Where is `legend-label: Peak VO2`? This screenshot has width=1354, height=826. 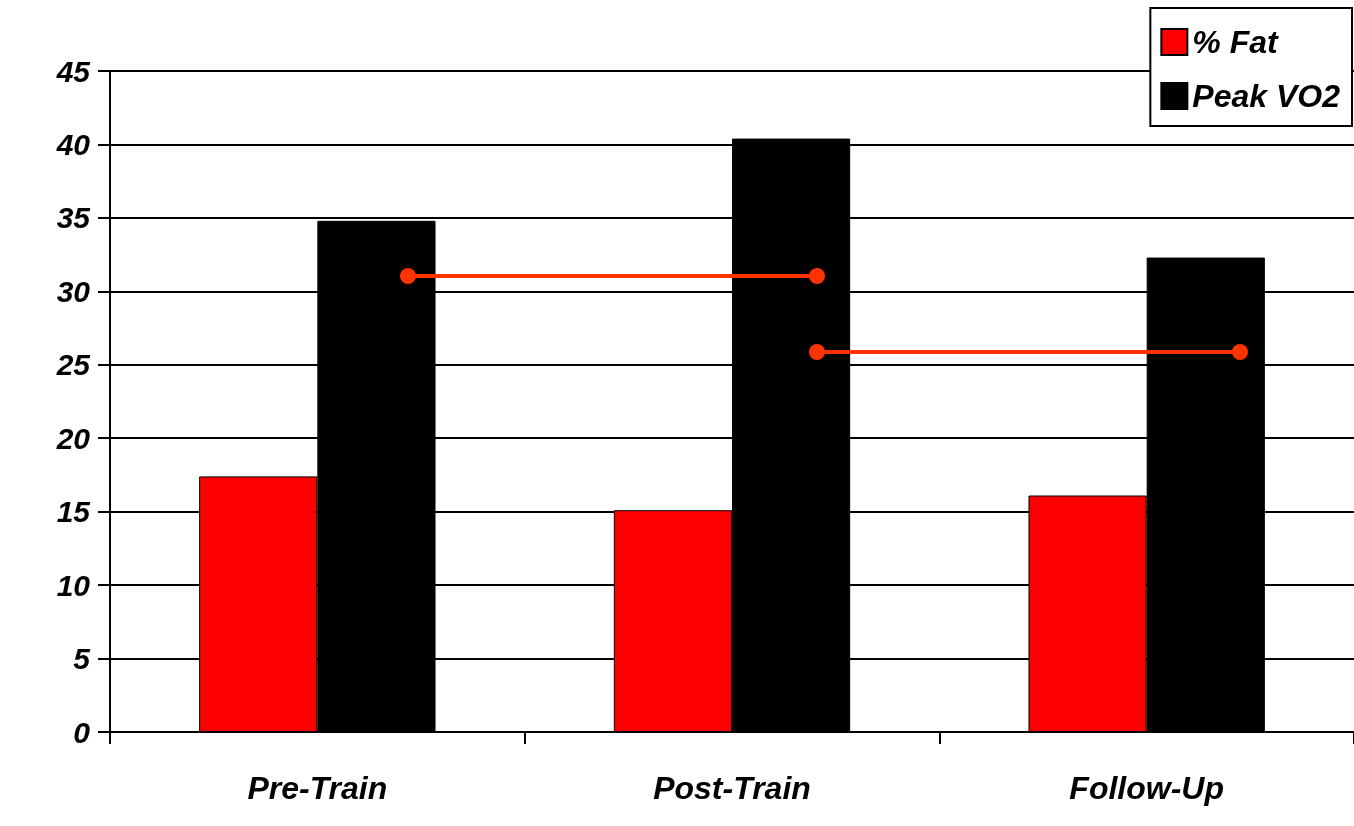 legend-label: Peak VO2 is located at coordinates (1266, 96).